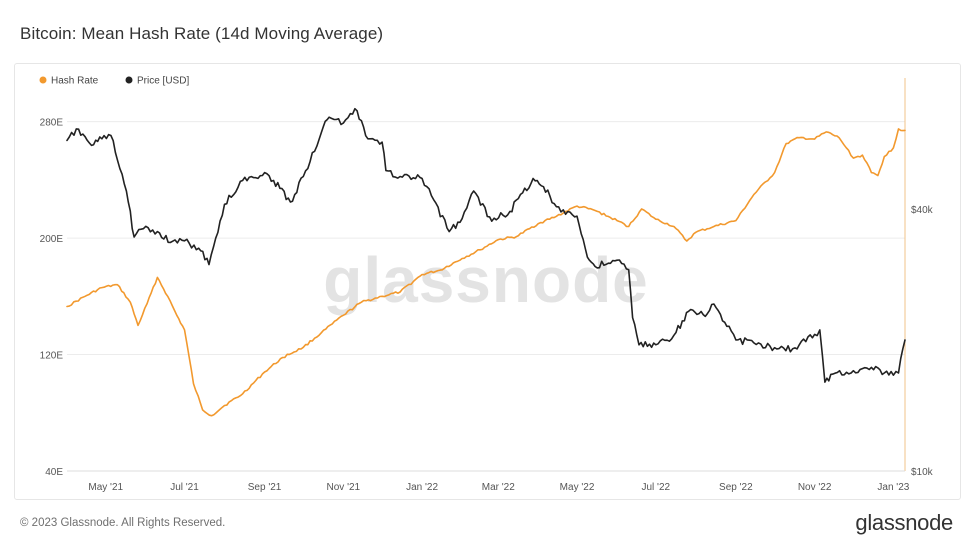  I want to click on x-tick-label: Jan '23, so click(893, 487).